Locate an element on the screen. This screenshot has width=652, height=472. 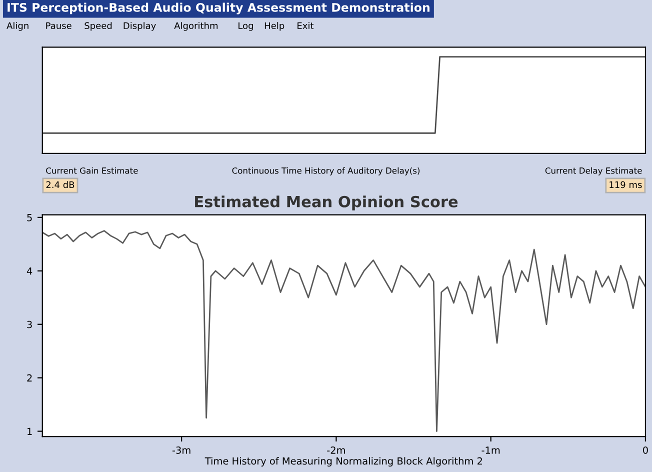
y-tick-label: 1 is located at coordinates (30, 431).